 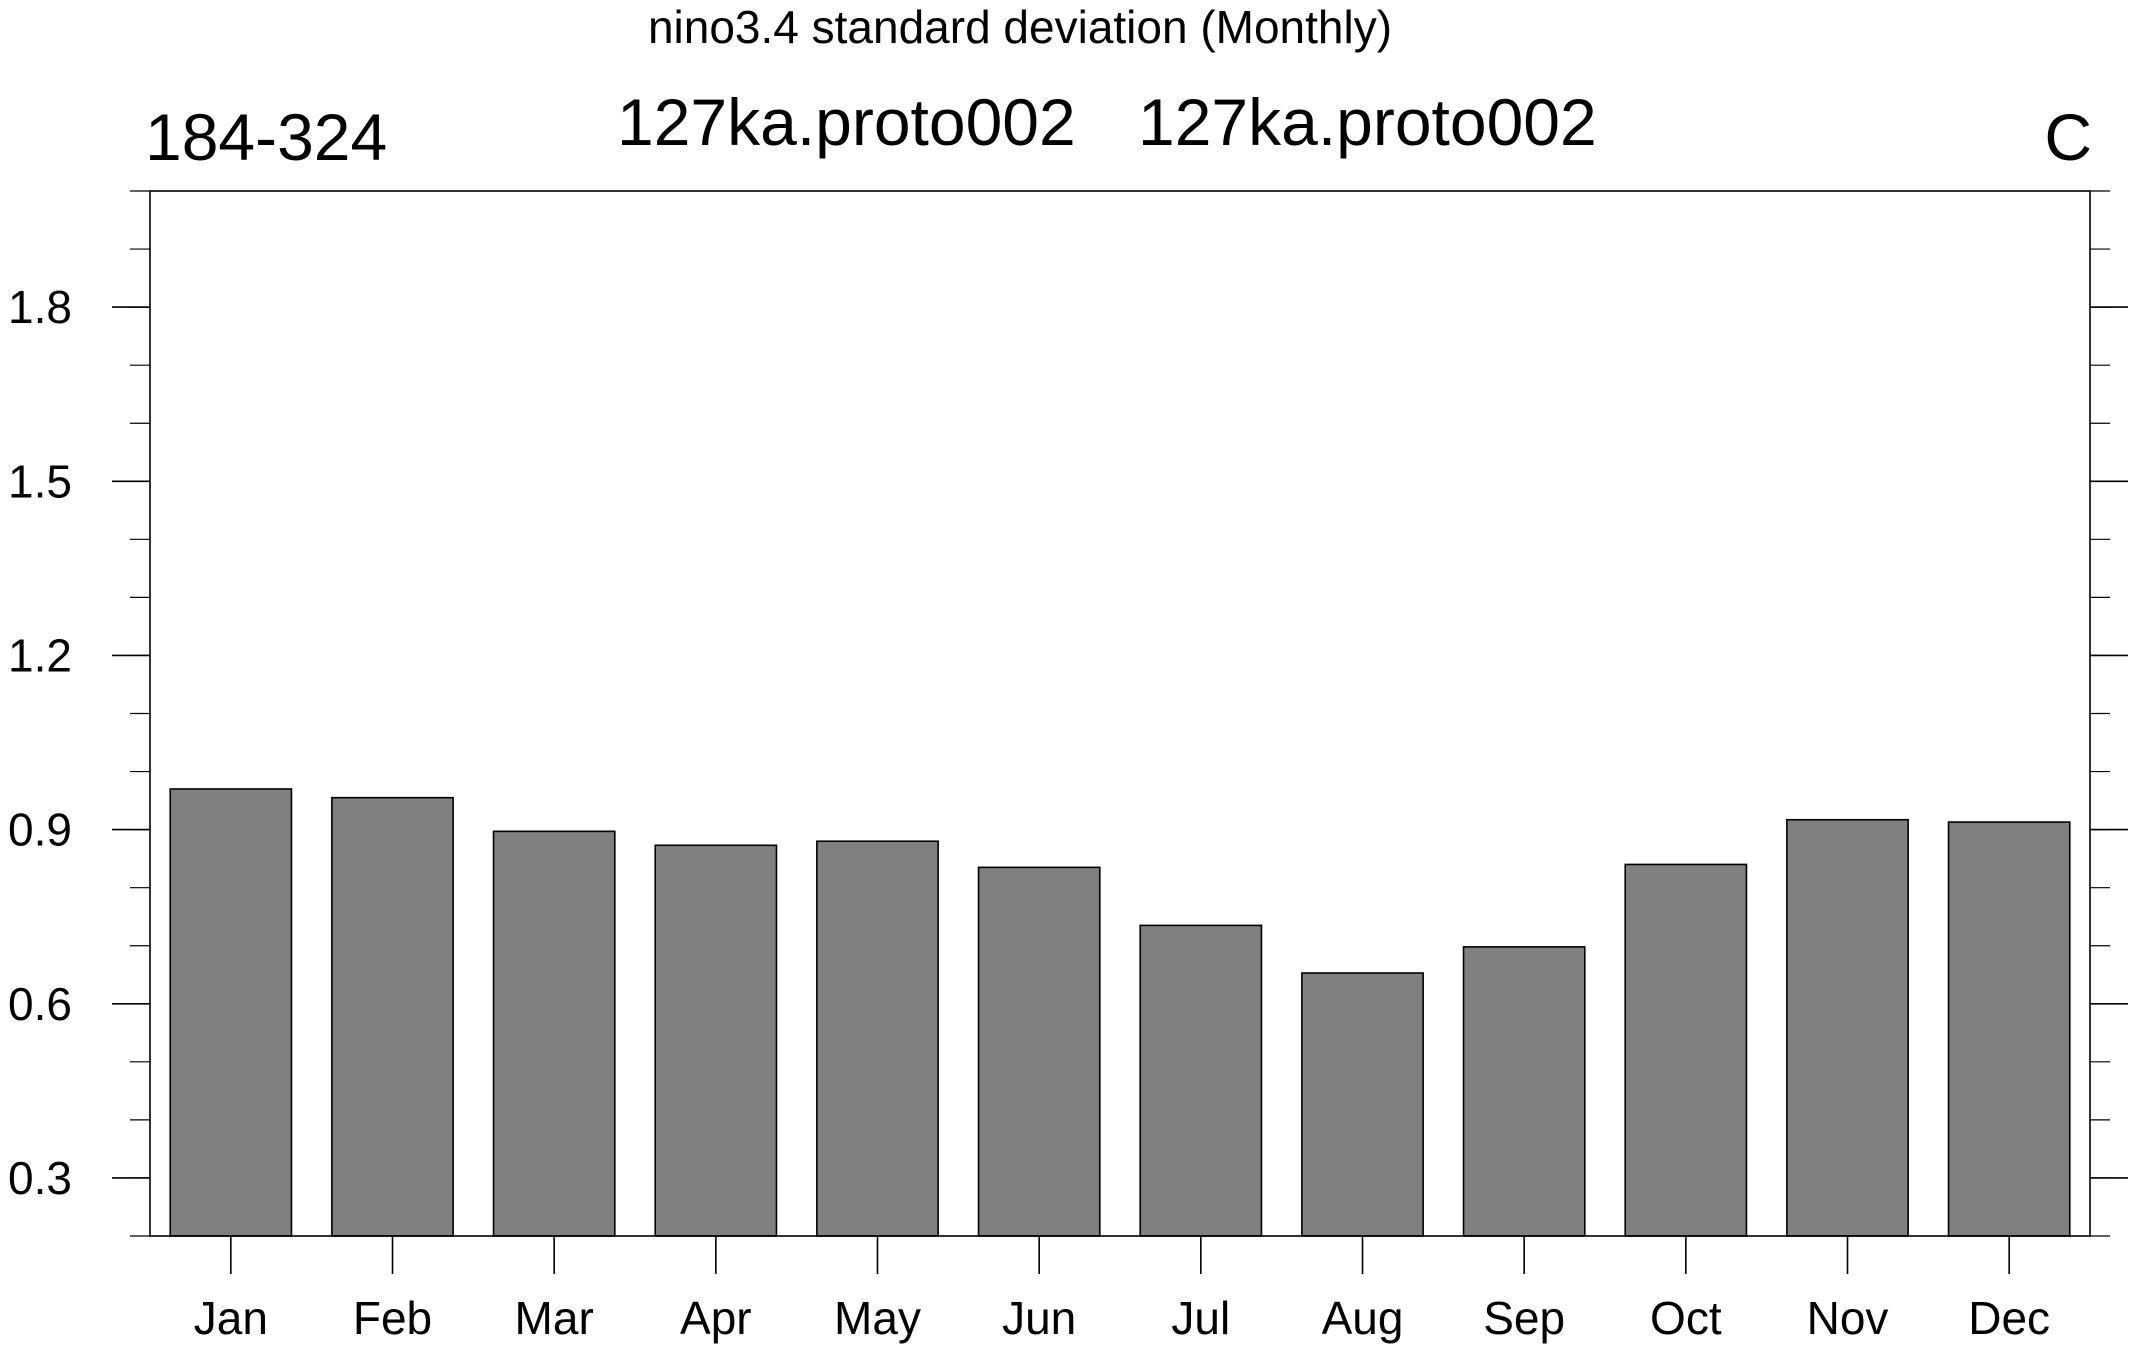 What do you see at coordinates (1847, 1027) in the screenshot?
I see `bar-nov` at bounding box center [1847, 1027].